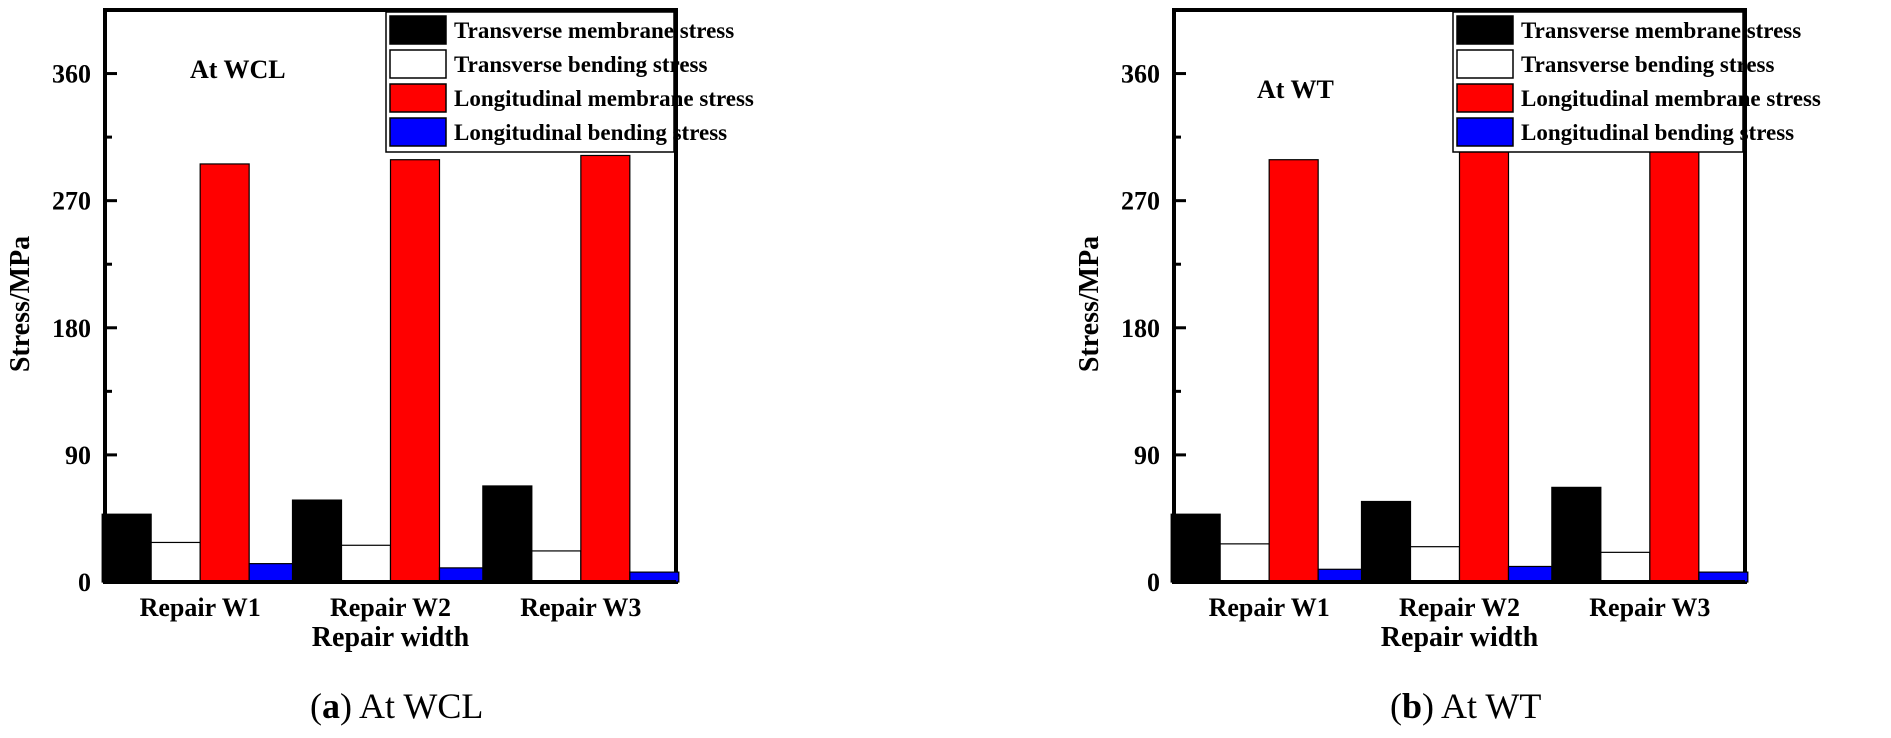  What do you see at coordinates (1295, 89) in the screenshot?
I see `chart-annotation: At WT` at bounding box center [1295, 89].